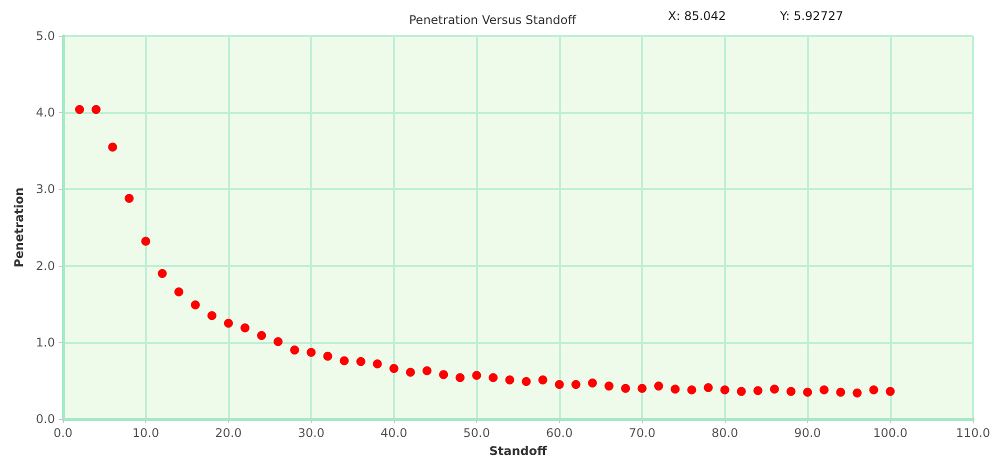 Image resolution: width=994 pixels, height=469 pixels. Describe the element at coordinates (559, 433) in the screenshot. I see `x-tick-label: 60.0` at that location.